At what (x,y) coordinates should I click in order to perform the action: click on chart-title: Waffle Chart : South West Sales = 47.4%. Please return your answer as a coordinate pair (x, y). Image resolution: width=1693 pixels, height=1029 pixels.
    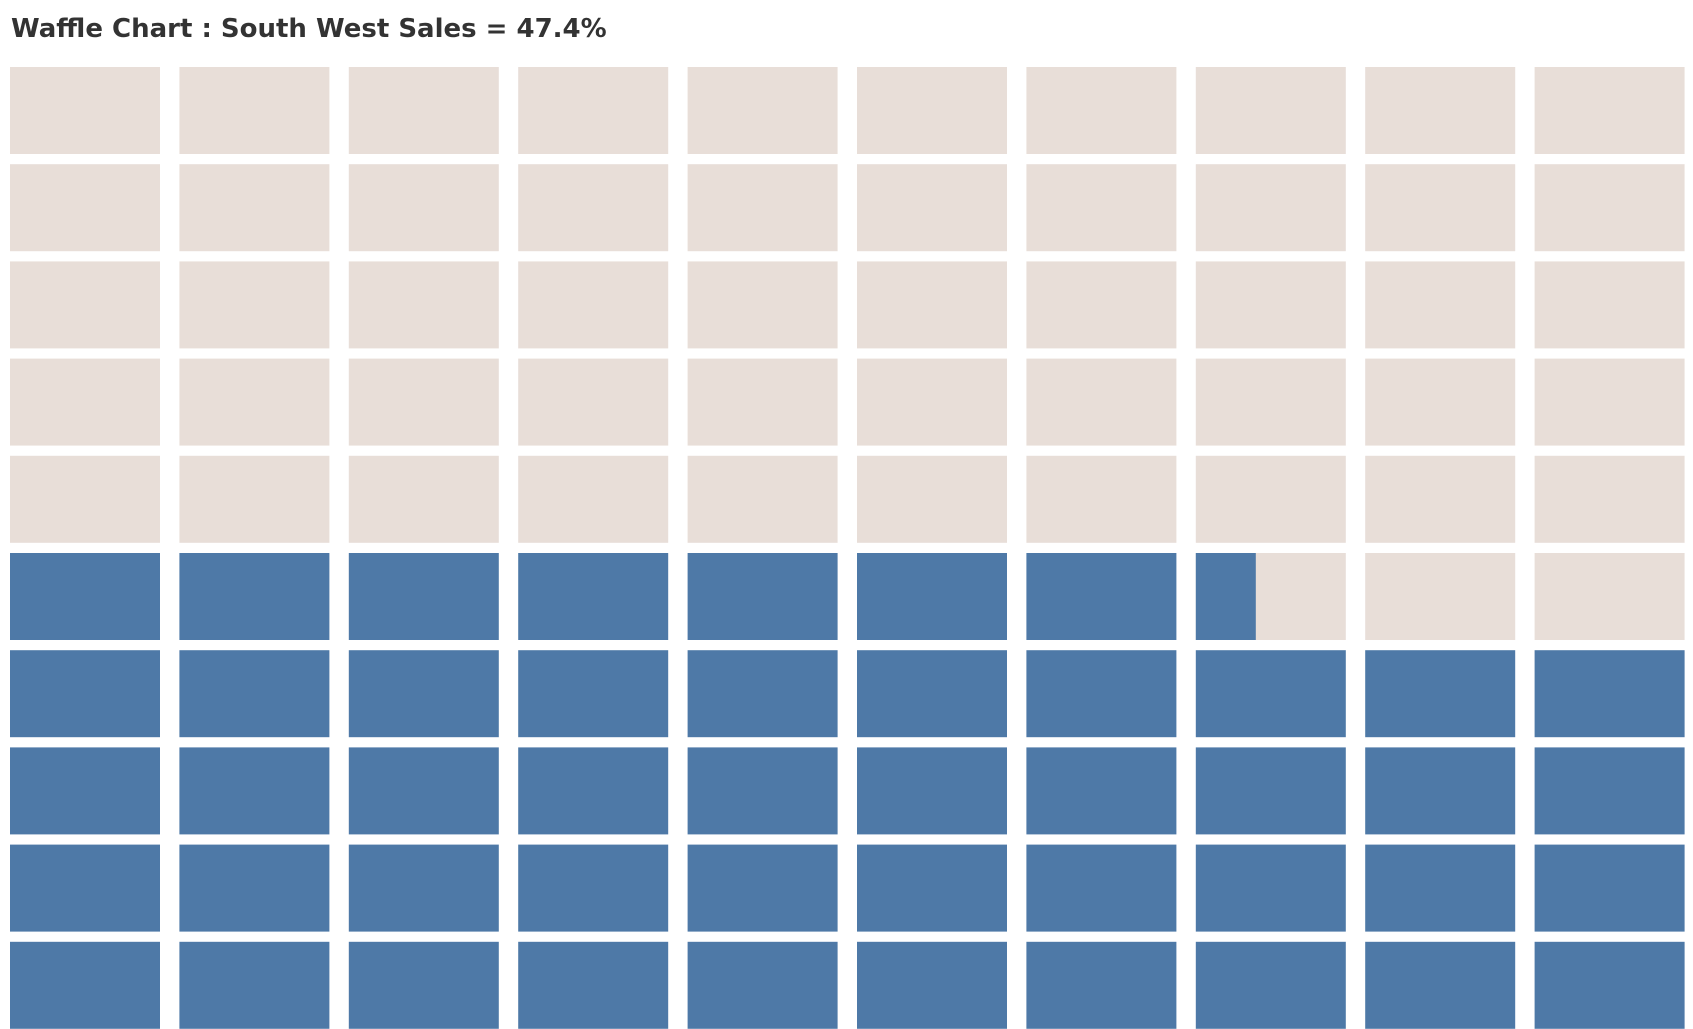
    Looking at the image, I should click on (309, 29).